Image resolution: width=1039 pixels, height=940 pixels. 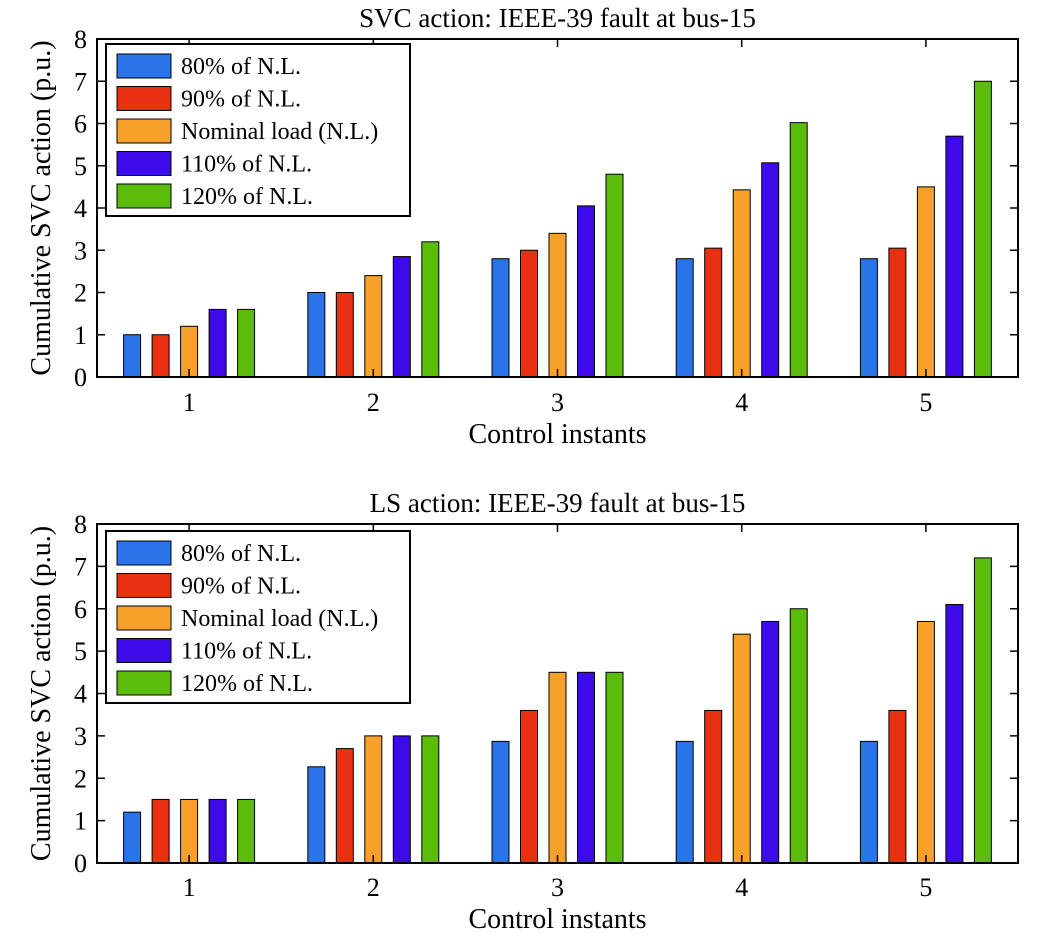 What do you see at coordinates (982, 710) in the screenshot?
I see `bar-series5-instant5` at bounding box center [982, 710].